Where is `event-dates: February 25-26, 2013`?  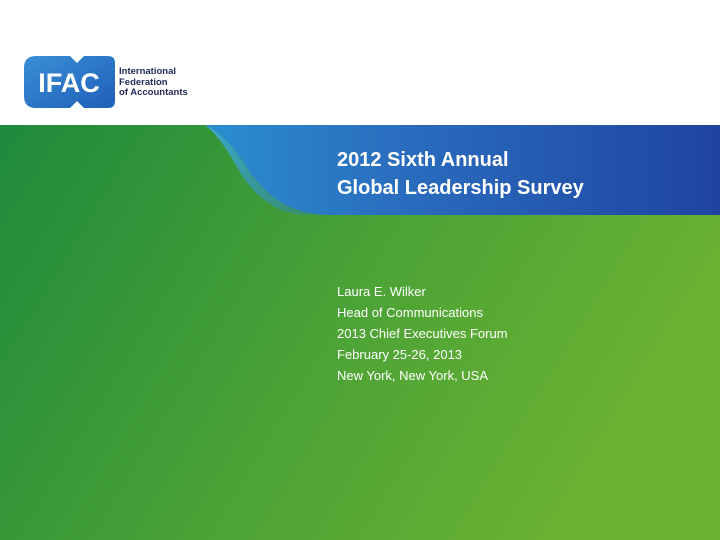 event-dates: February 25-26, 2013 is located at coordinates (400, 354).